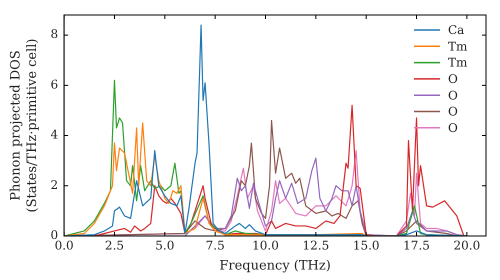  What do you see at coordinates (366, 245) in the screenshot?
I see `x-tick-label: 15.0` at bounding box center [366, 245].